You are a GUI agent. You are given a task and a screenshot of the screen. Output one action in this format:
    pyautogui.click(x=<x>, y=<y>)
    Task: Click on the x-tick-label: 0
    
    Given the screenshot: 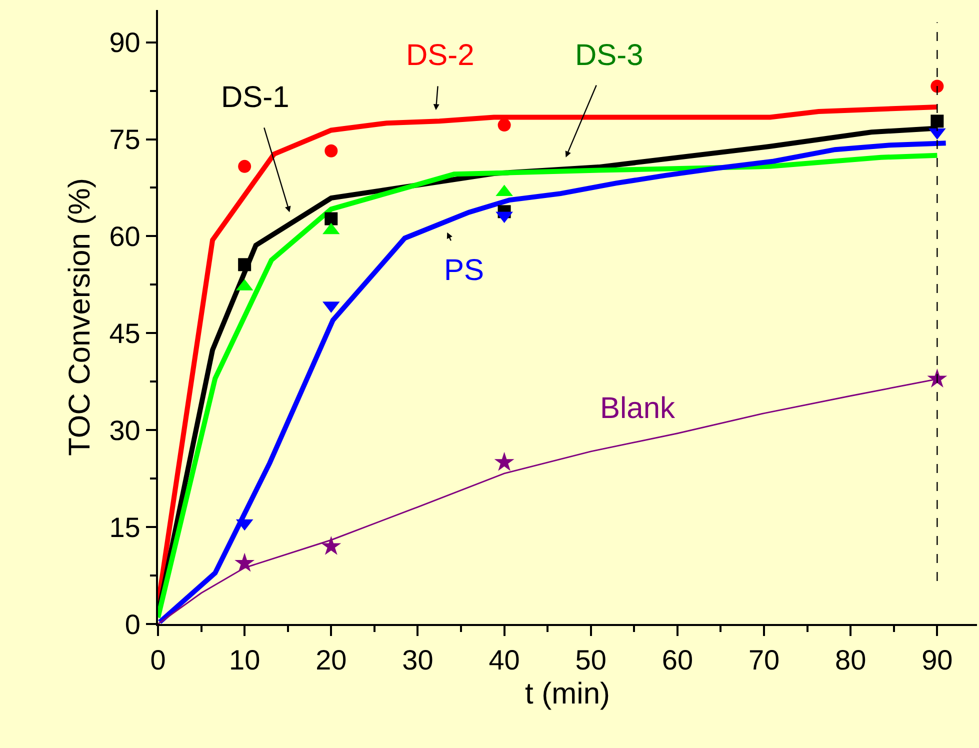 What is the action you would take?
    pyautogui.click(x=158, y=660)
    